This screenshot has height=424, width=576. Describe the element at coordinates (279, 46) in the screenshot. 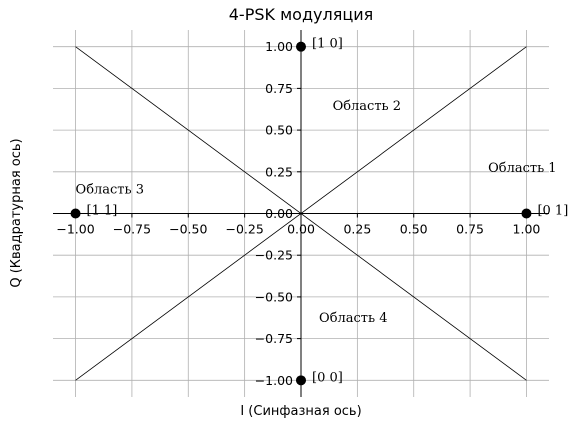

I see `y-tick-label: 1.00` at that location.